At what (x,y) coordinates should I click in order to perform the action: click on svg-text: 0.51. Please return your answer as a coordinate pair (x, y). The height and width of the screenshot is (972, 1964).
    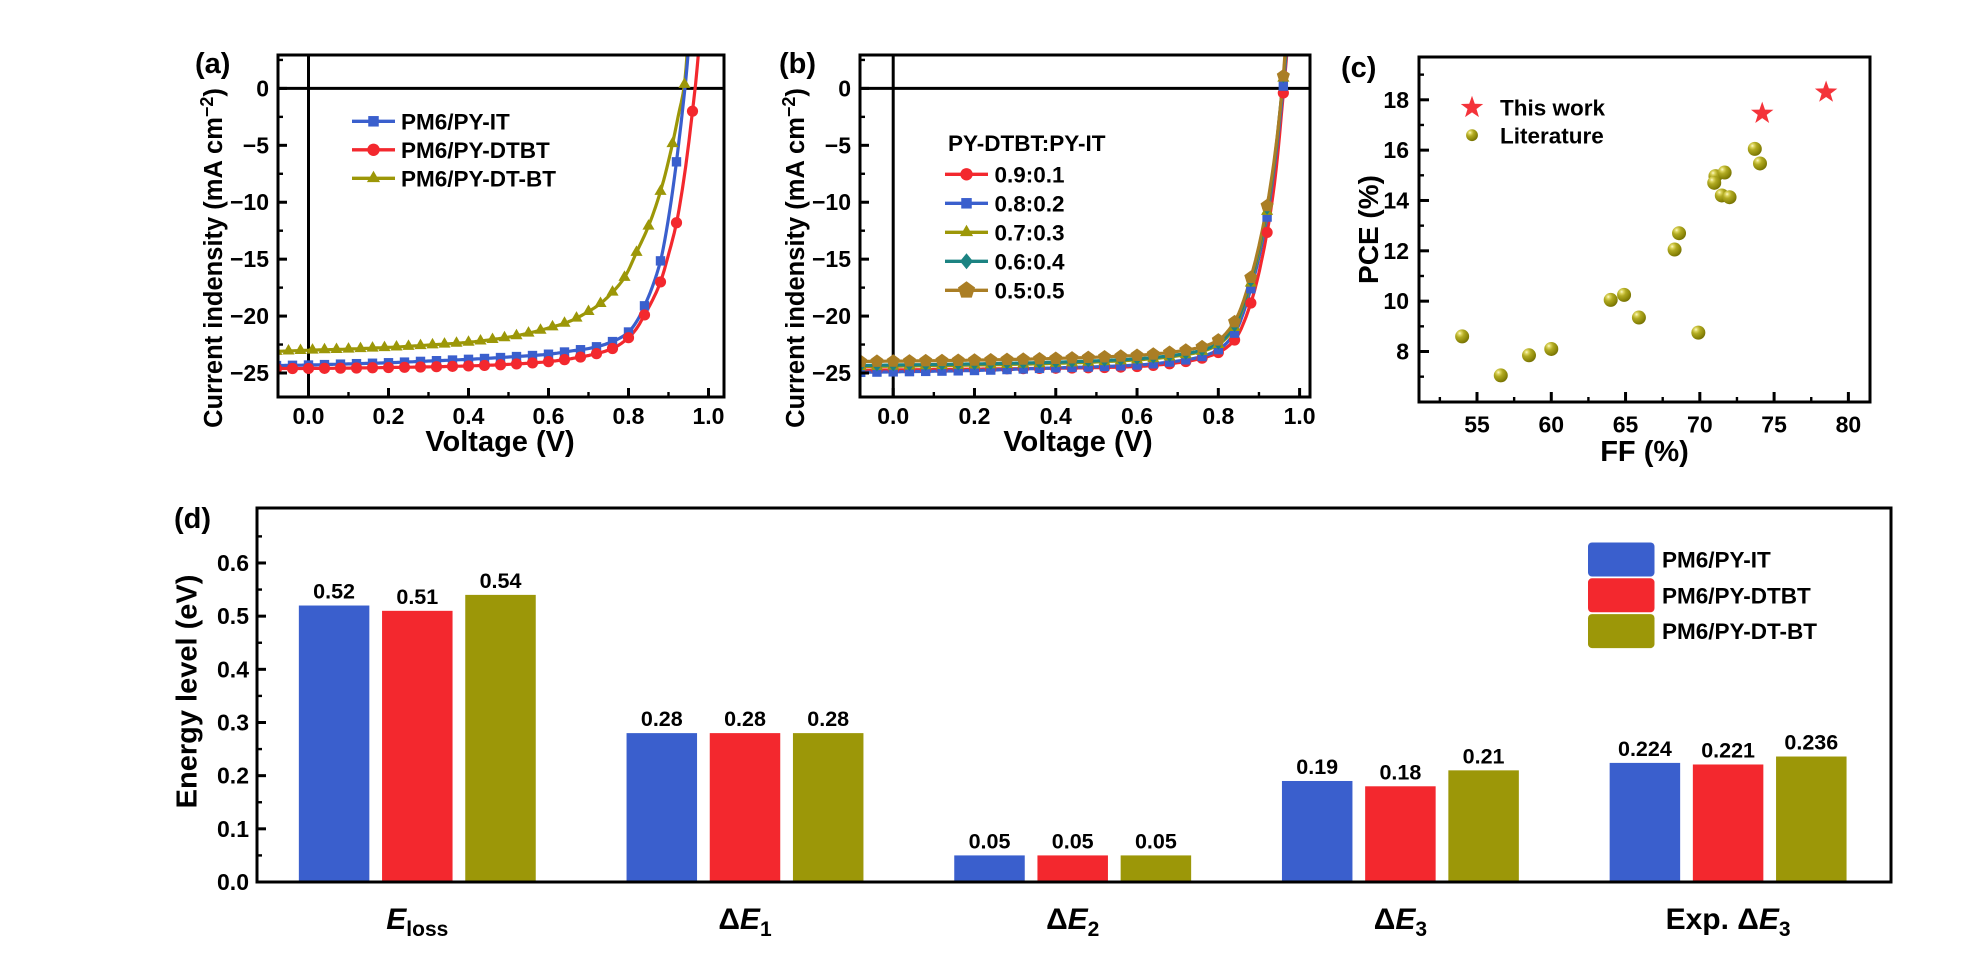
    Looking at the image, I should click on (417, 597).